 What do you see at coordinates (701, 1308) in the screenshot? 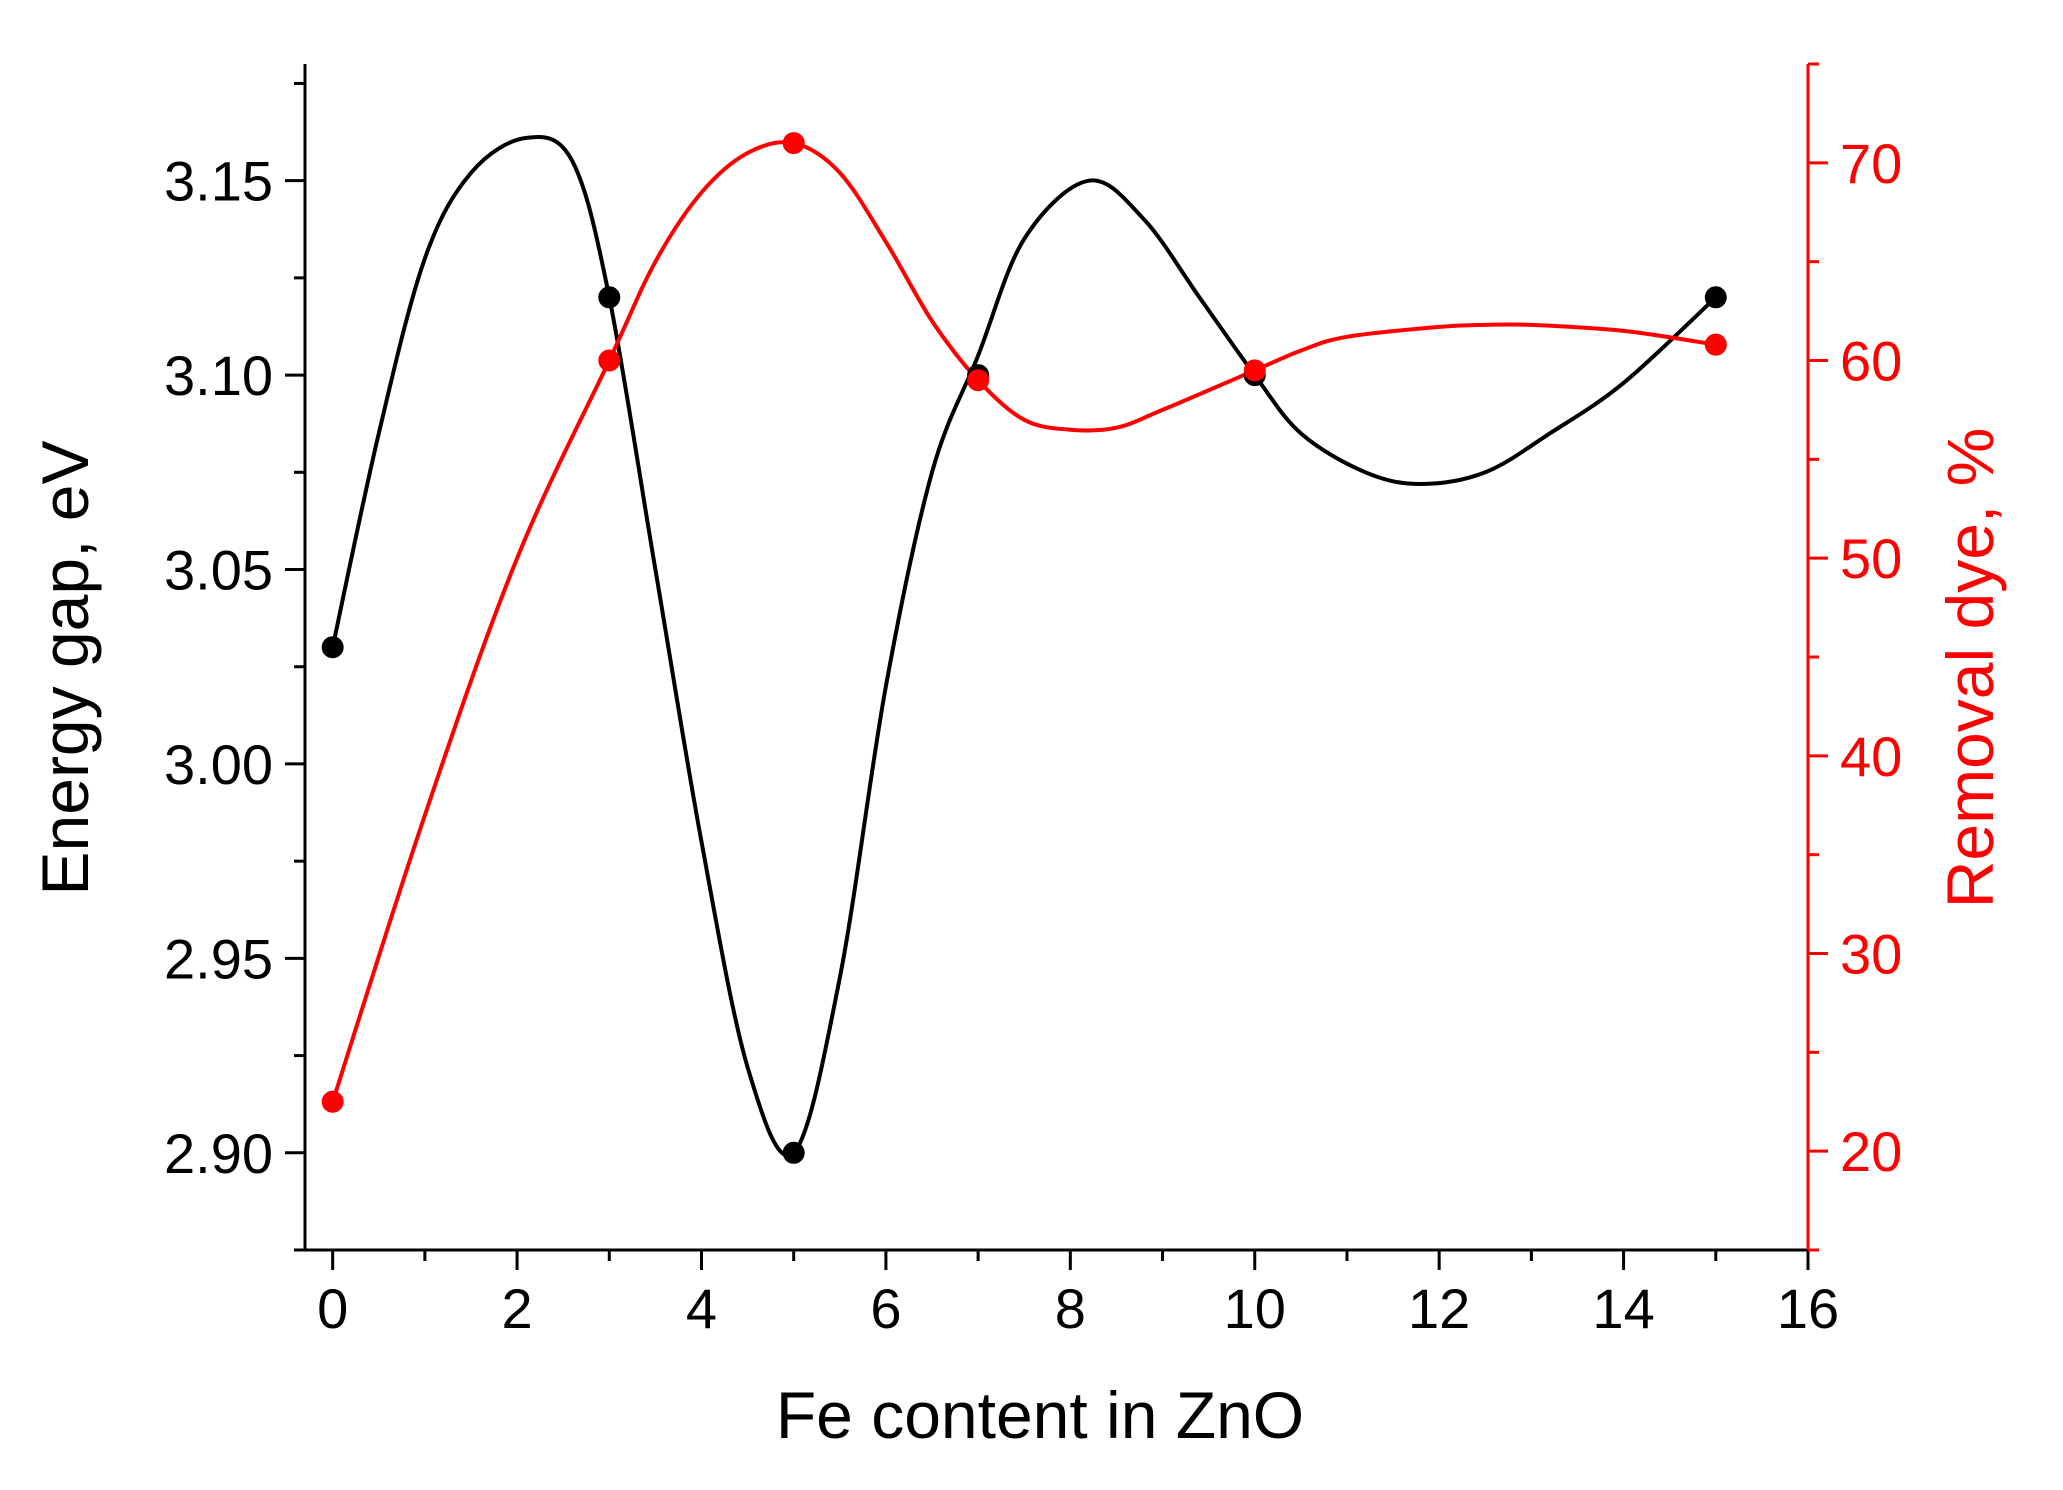
I see `x-tick-label: 4` at bounding box center [701, 1308].